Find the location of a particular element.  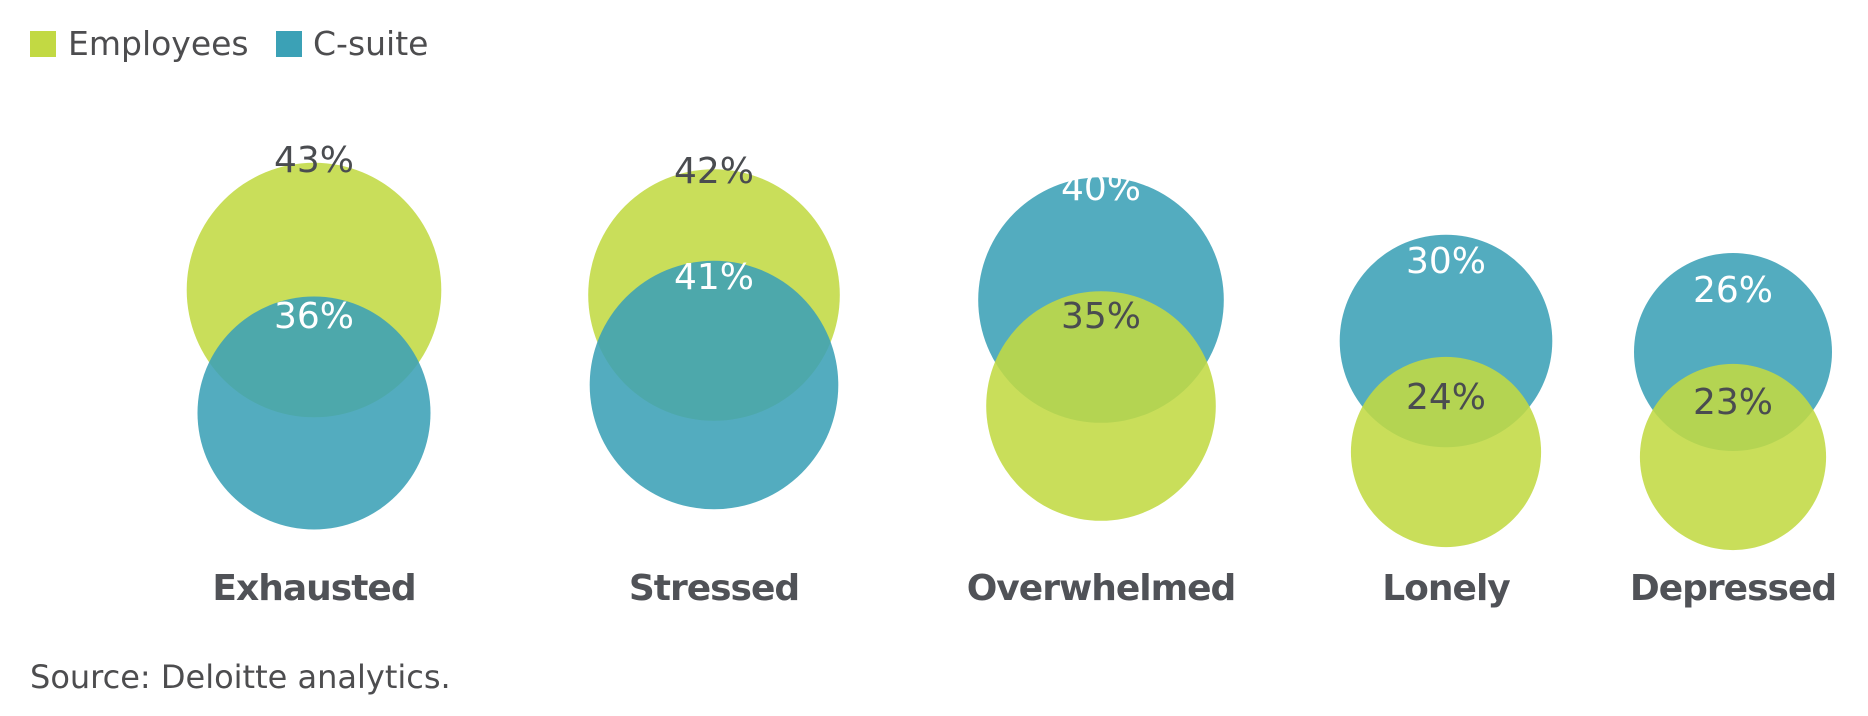

data-label-employees-overwhelmed: 35% is located at coordinates (1101, 316).